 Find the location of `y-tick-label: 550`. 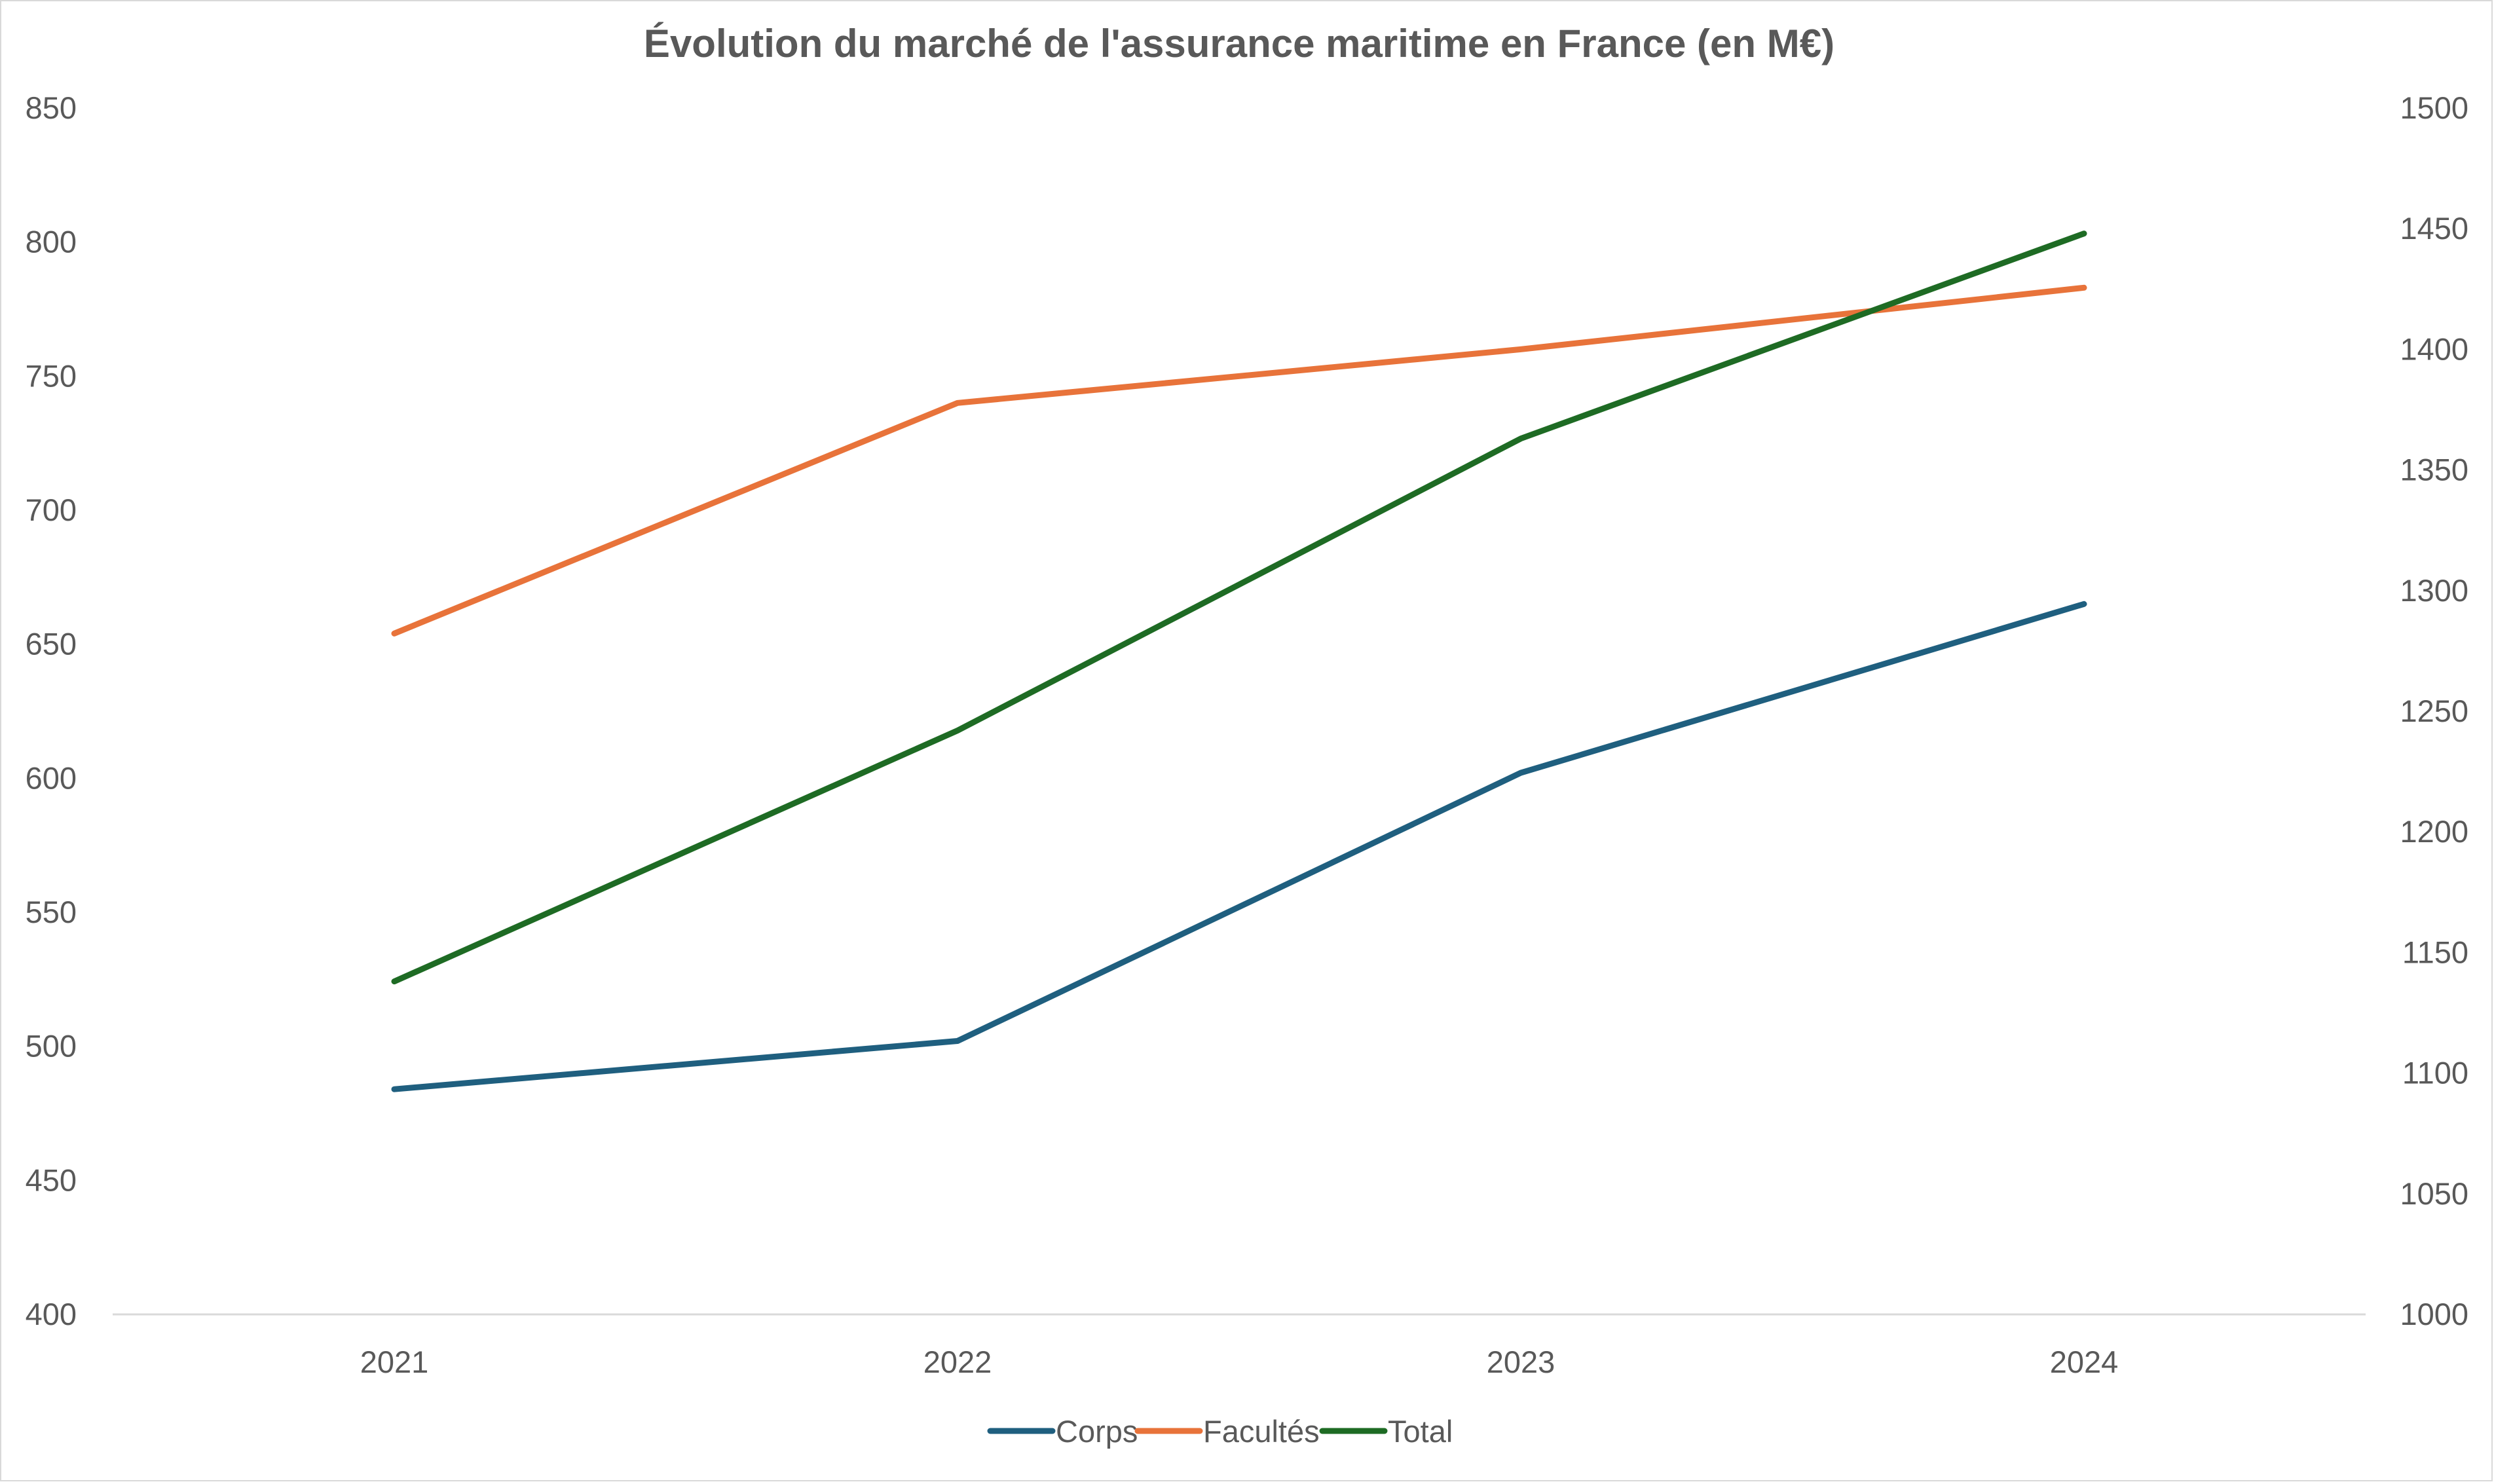

y-tick-label: 550 is located at coordinates (52, 912).